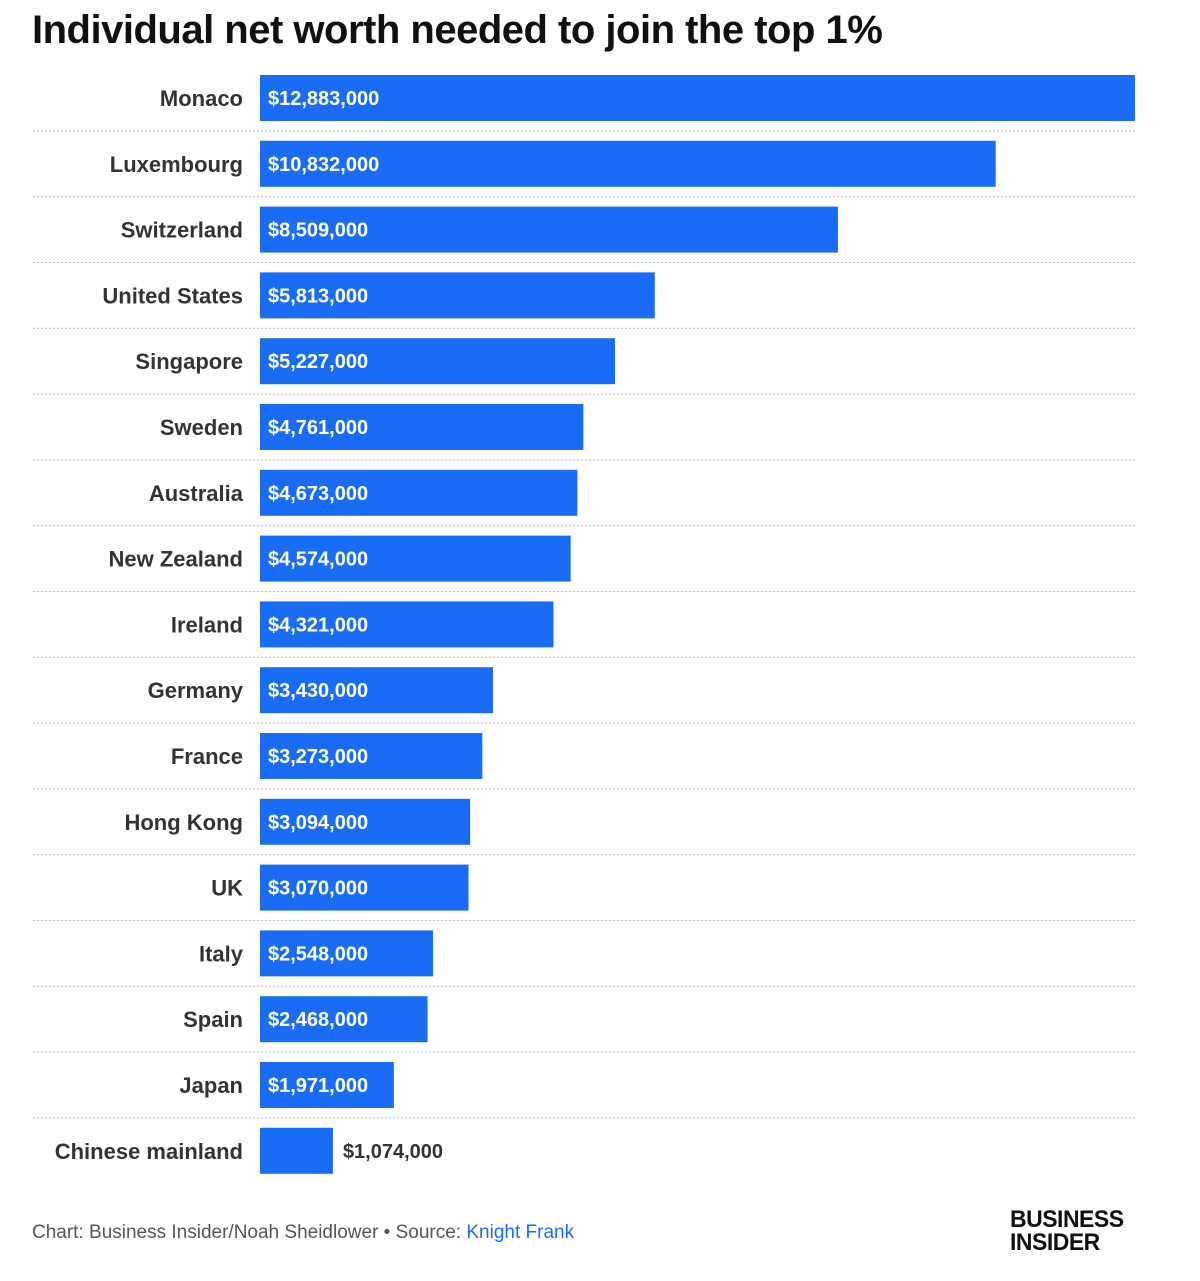 The height and width of the screenshot is (1281, 1200). I want to click on value-label-monaco: $12,883,000, so click(323, 99).